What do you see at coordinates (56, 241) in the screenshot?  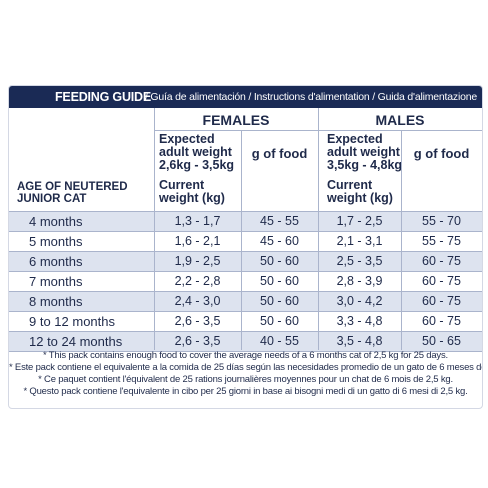 I see `age-cell: 5 months` at bounding box center [56, 241].